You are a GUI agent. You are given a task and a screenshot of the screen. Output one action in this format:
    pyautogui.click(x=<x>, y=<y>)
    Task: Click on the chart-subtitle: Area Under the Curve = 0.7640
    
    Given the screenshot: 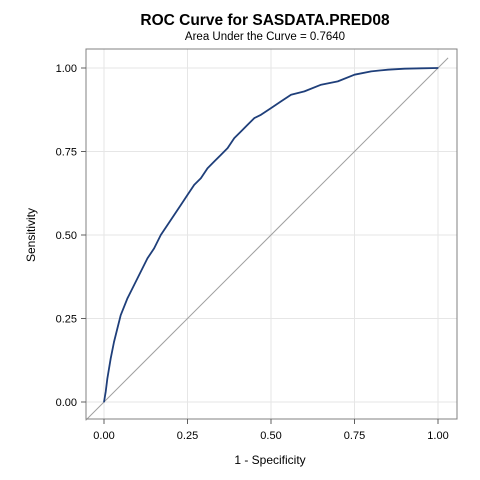 What is the action you would take?
    pyautogui.click(x=265, y=37)
    